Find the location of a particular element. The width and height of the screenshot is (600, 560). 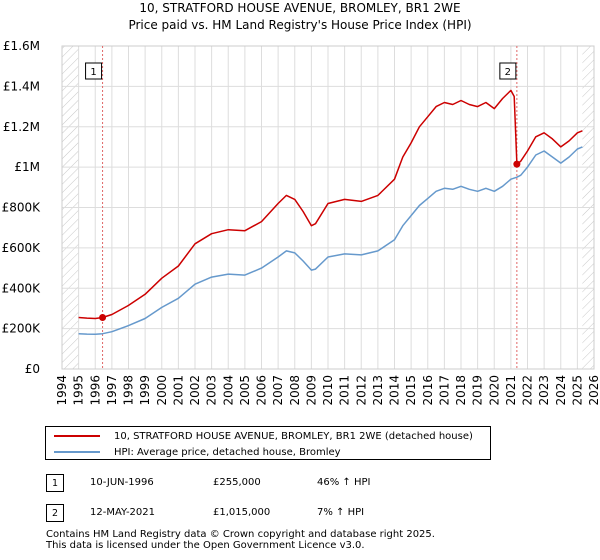

sale-row: 1 10-JUN-1996 £255,000 46% ↑ HPI is located at coordinates (226, 484).